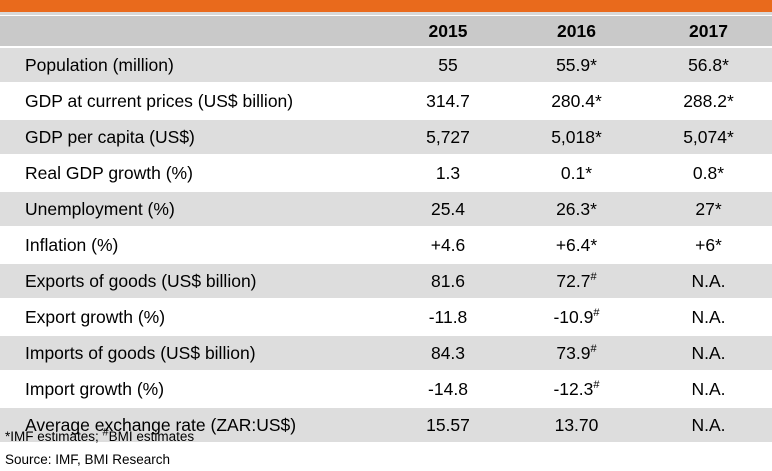  I want to click on table-row: Inflation (%) +4.6 +6.4* +6*, so click(386, 244).